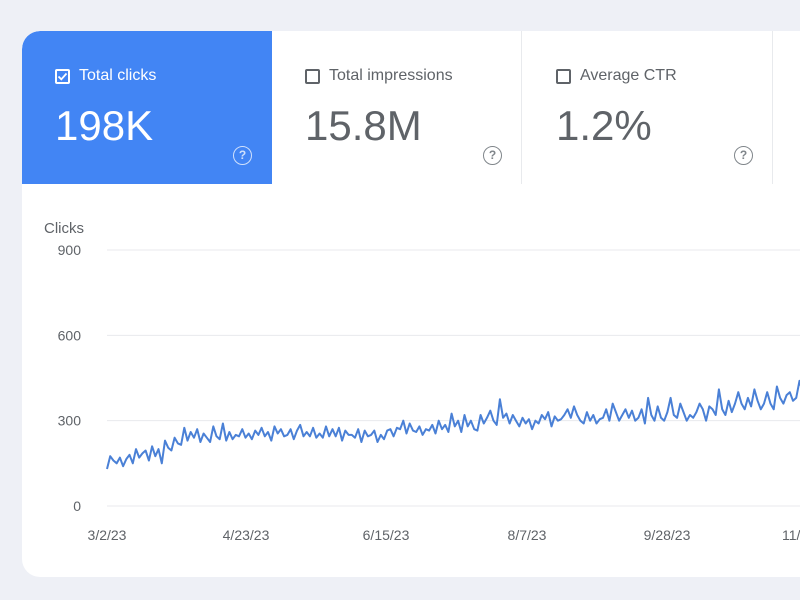 The height and width of the screenshot is (600, 800). Describe the element at coordinates (118, 75) in the screenshot. I see `total-clicks-label: Total clicks` at that location.